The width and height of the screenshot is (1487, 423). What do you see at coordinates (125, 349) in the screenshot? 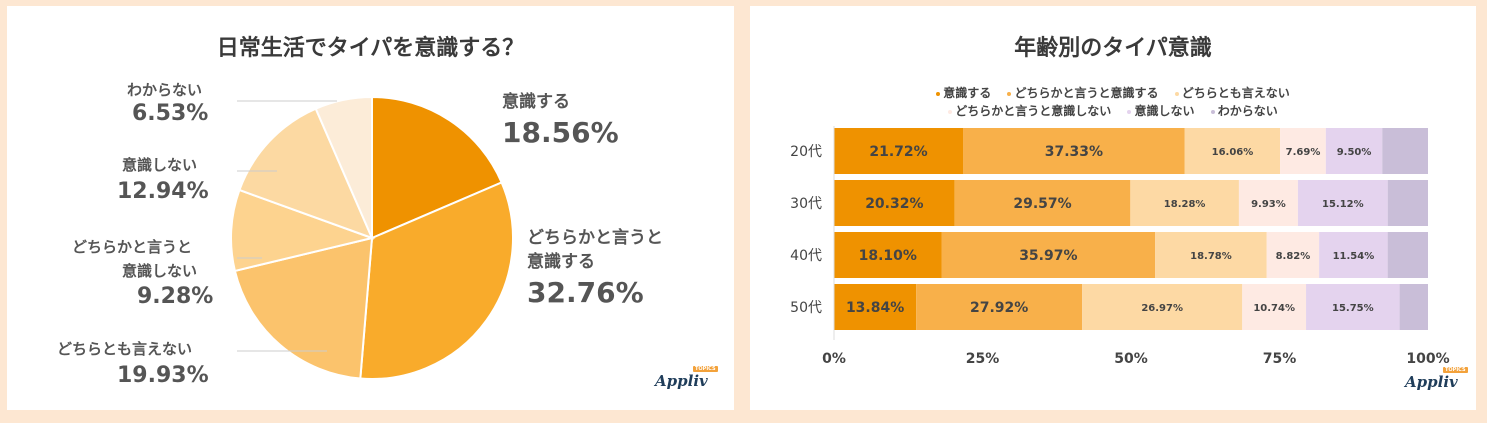
I see `label-dochiratomo-name: どちらとも言えない` at bounding box center [125, 349].